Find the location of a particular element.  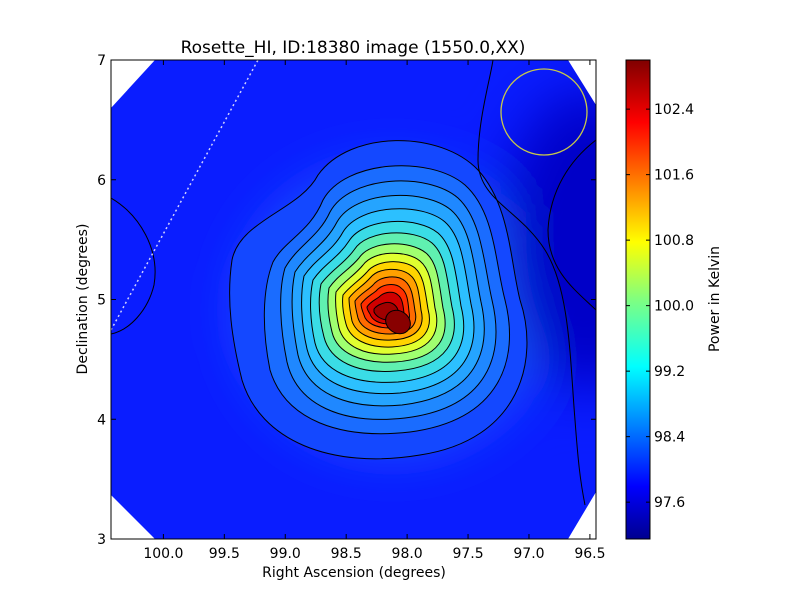

blank-corner-top-right is located at coordinates (582, 82).